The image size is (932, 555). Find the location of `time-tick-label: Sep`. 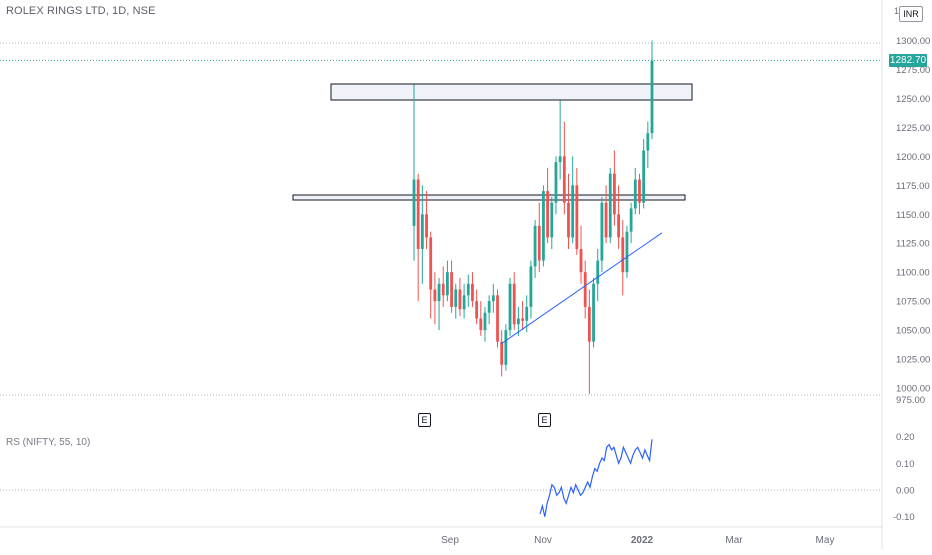

time-tick-label: Sep is located at coordinates (450, 540).